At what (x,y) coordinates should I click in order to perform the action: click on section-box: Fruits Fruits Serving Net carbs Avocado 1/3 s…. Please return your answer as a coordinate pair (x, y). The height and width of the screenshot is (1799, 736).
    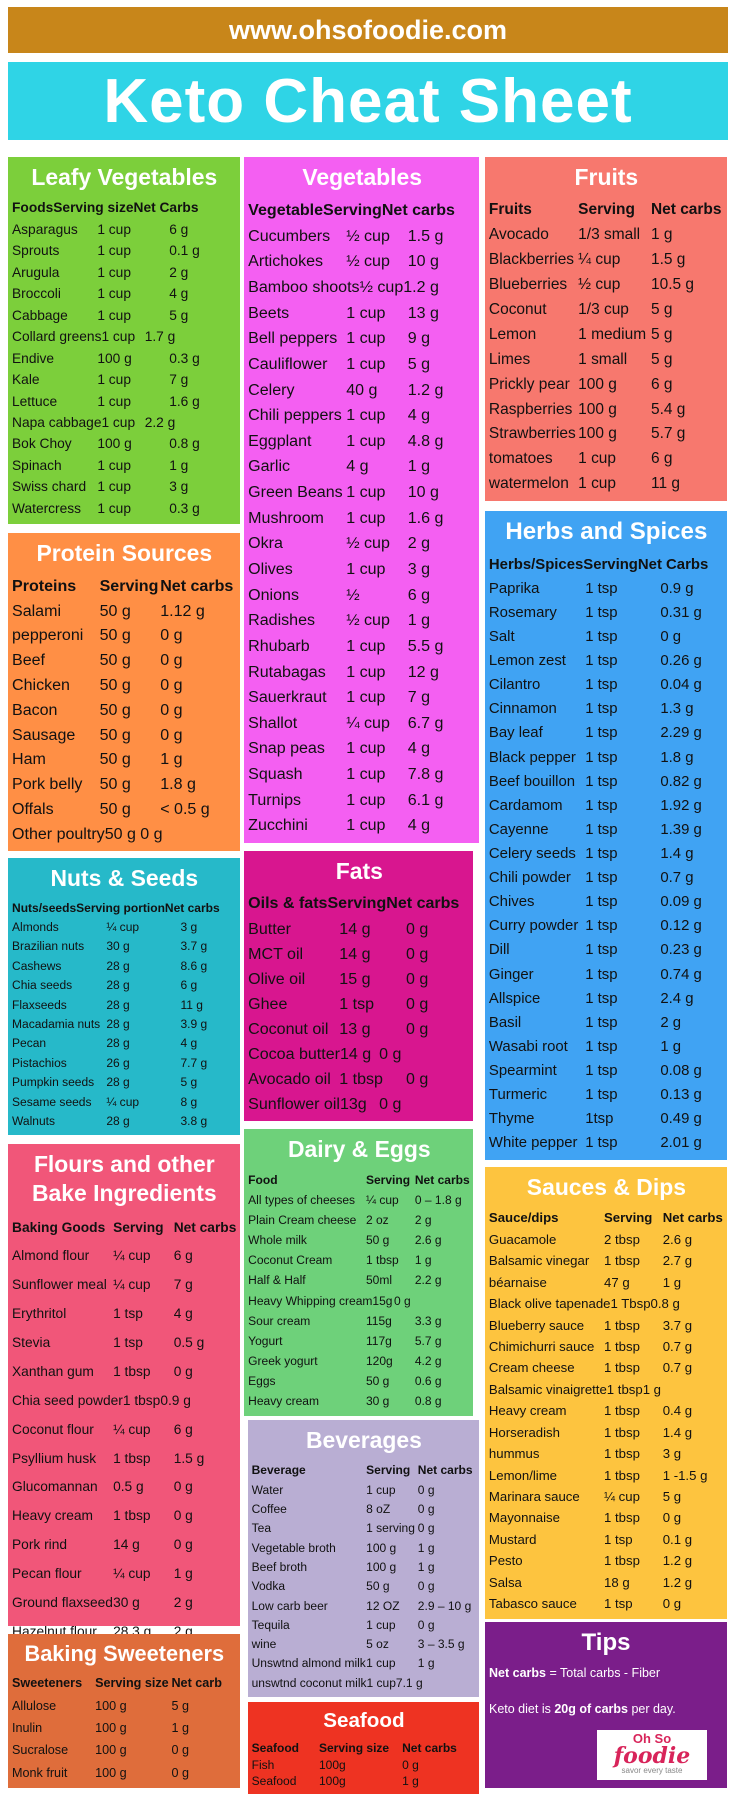
    Looking at the image, I should click on (605, 329).